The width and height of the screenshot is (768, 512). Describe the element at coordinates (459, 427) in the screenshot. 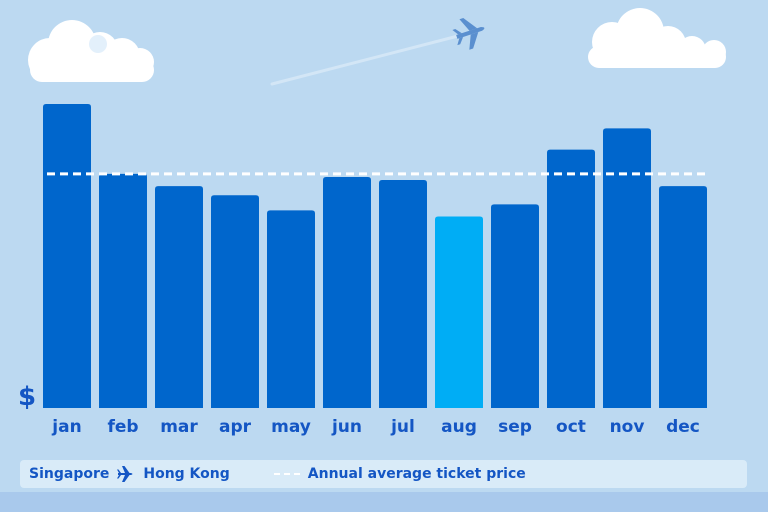

I see `tick-label-aug: aug` at that location.